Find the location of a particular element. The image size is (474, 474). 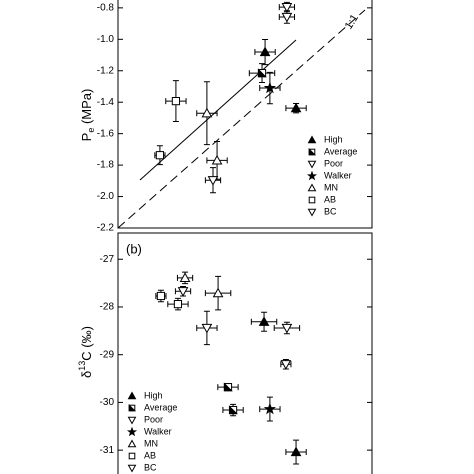

label-part: 13 is located at coordinates (82, 366).